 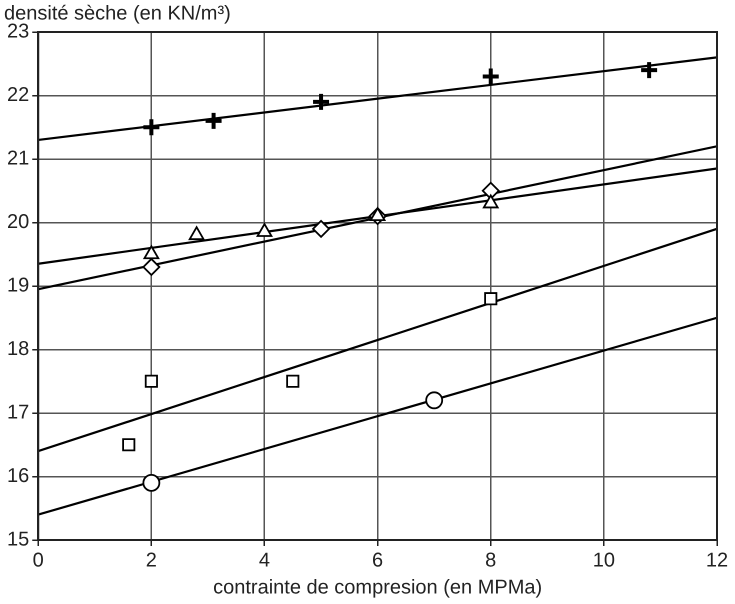 What do you see at coordinates (151, 561) in the screenshot?
I see `x-tick-label: 2` at bounding box center [151, 561].